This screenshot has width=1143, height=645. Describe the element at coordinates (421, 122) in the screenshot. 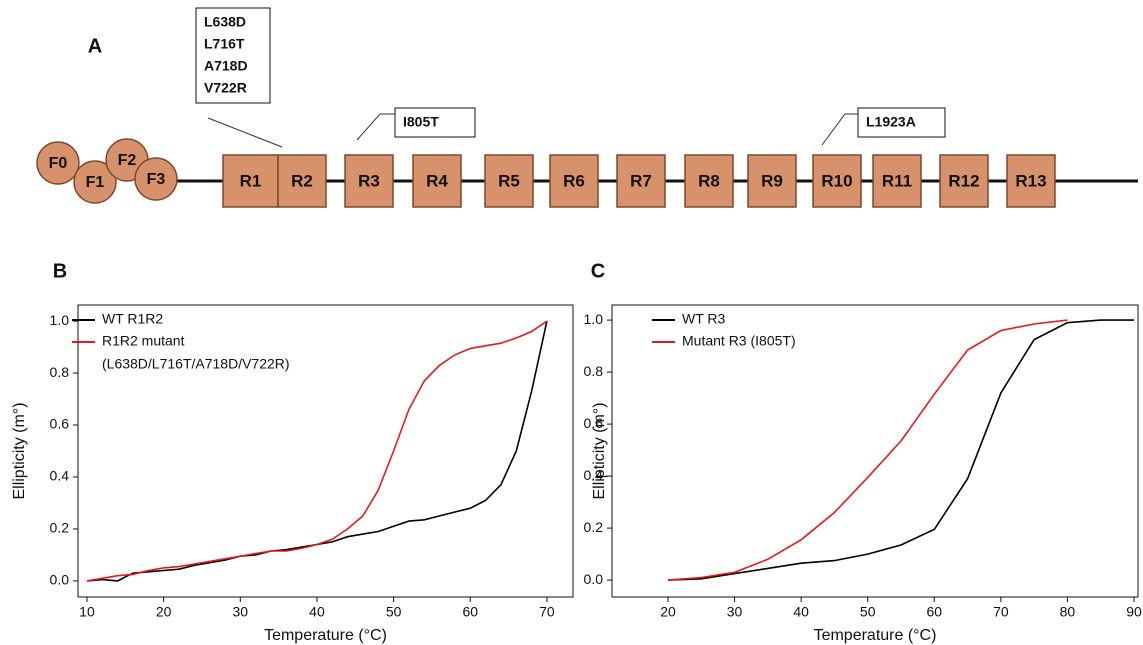

I see `mutation-label: I805T` at that location.